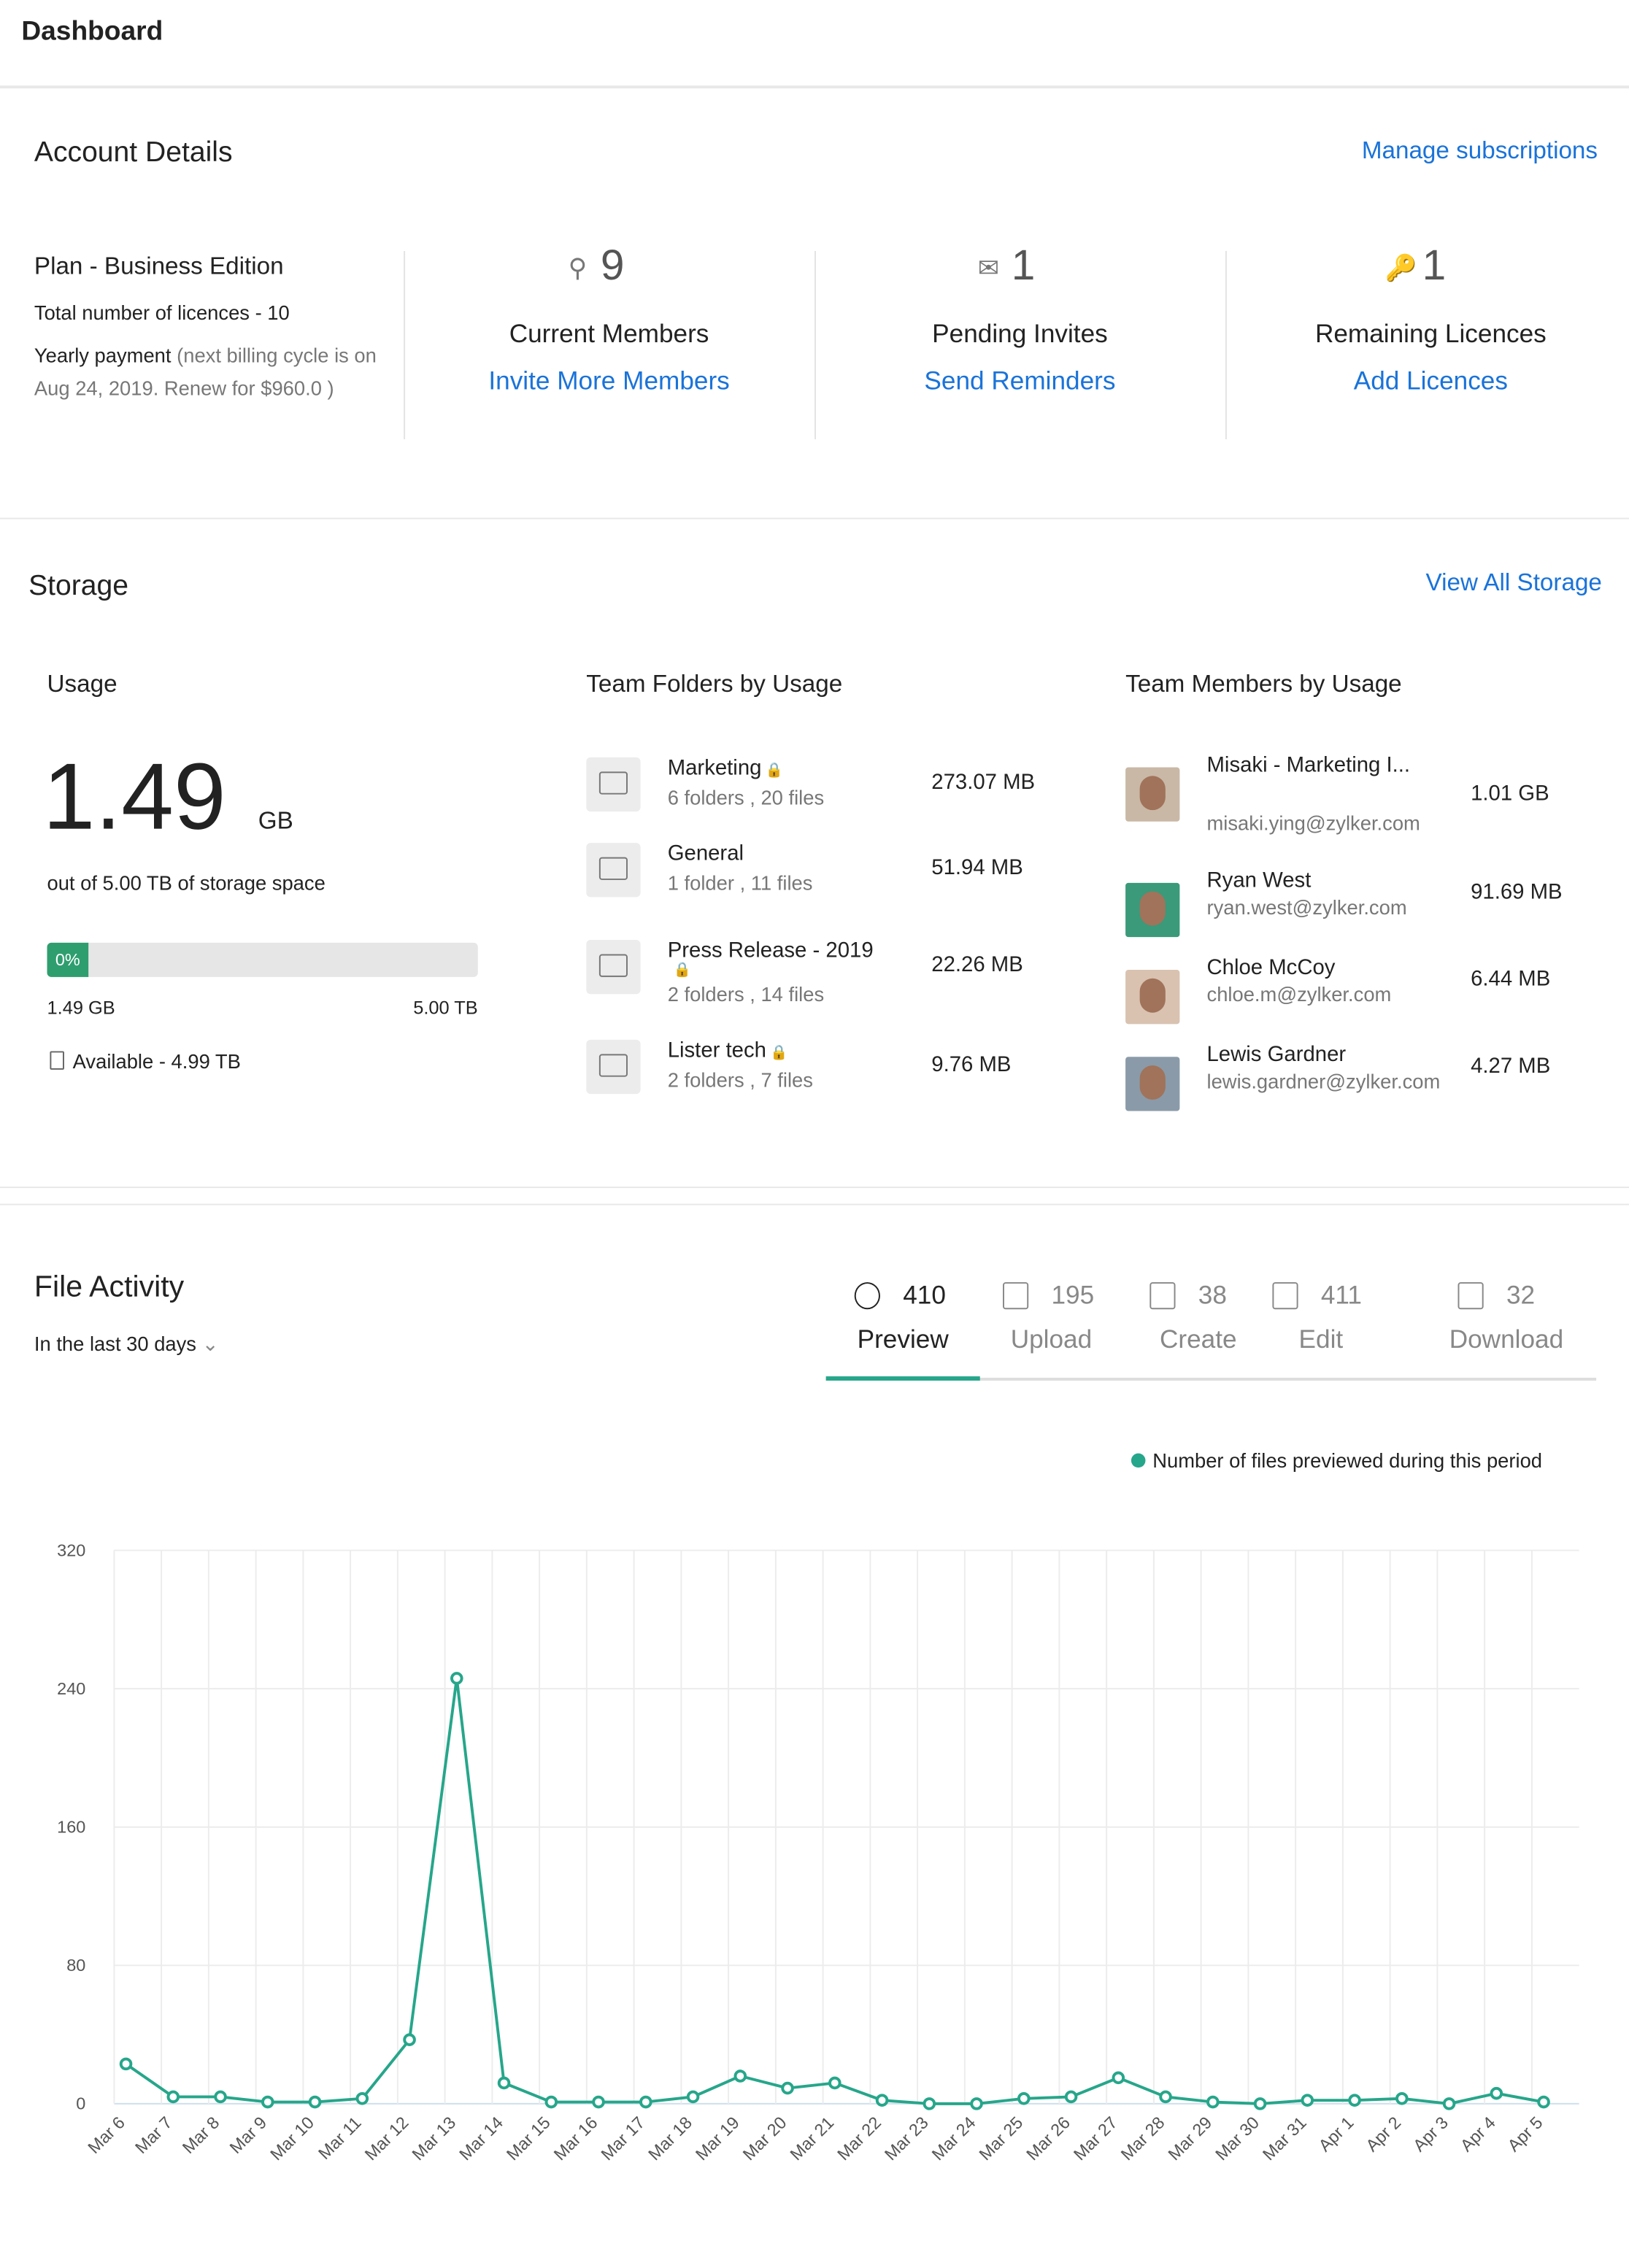 This screenshot has width=1629, height=2268. I want to click on period-select: In the last 30 days ⌄, so click(127, 1343).